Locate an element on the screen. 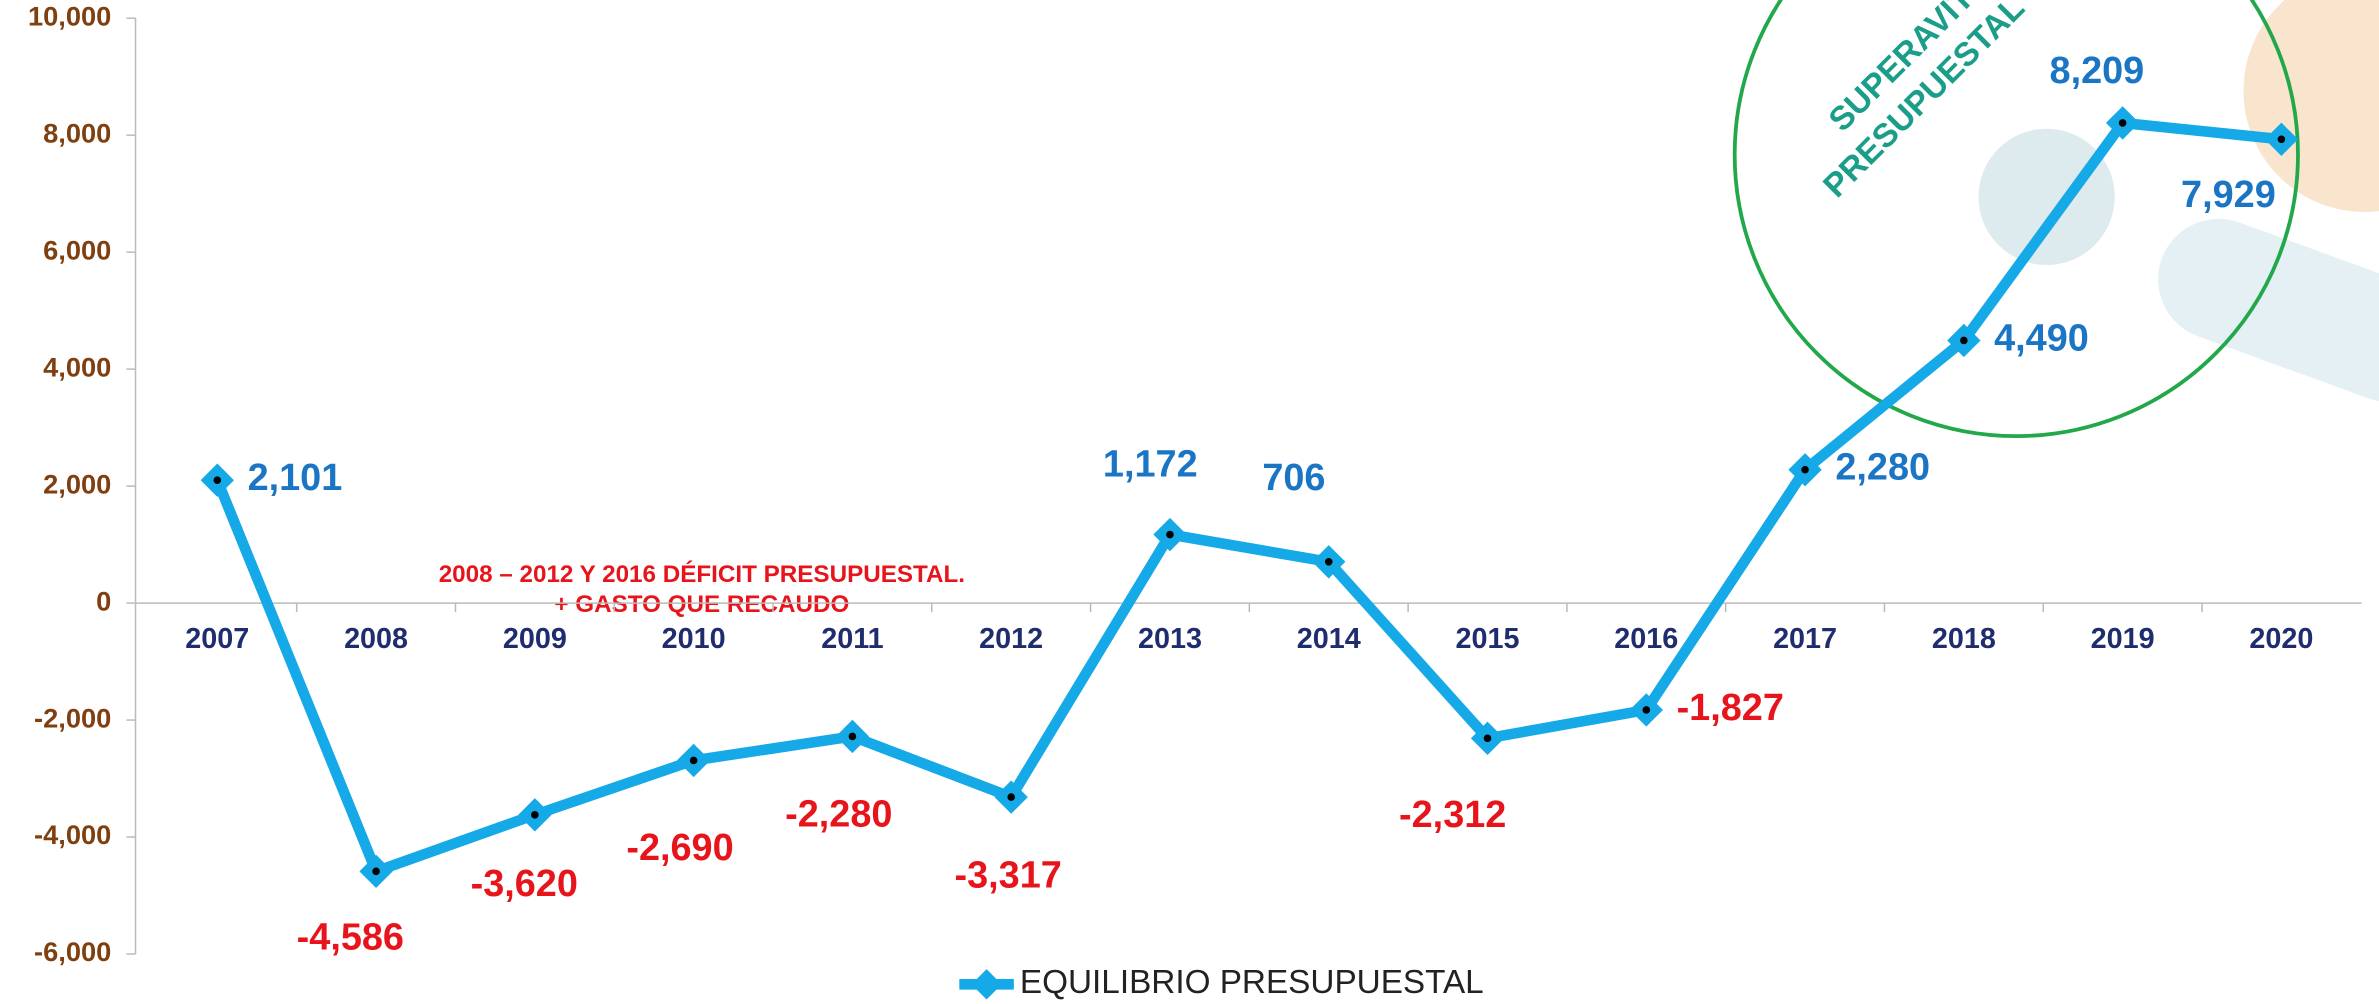 This screenshot has width=2379, height=1004. data-label: 1,172 is located at coordinates (1150, 464).